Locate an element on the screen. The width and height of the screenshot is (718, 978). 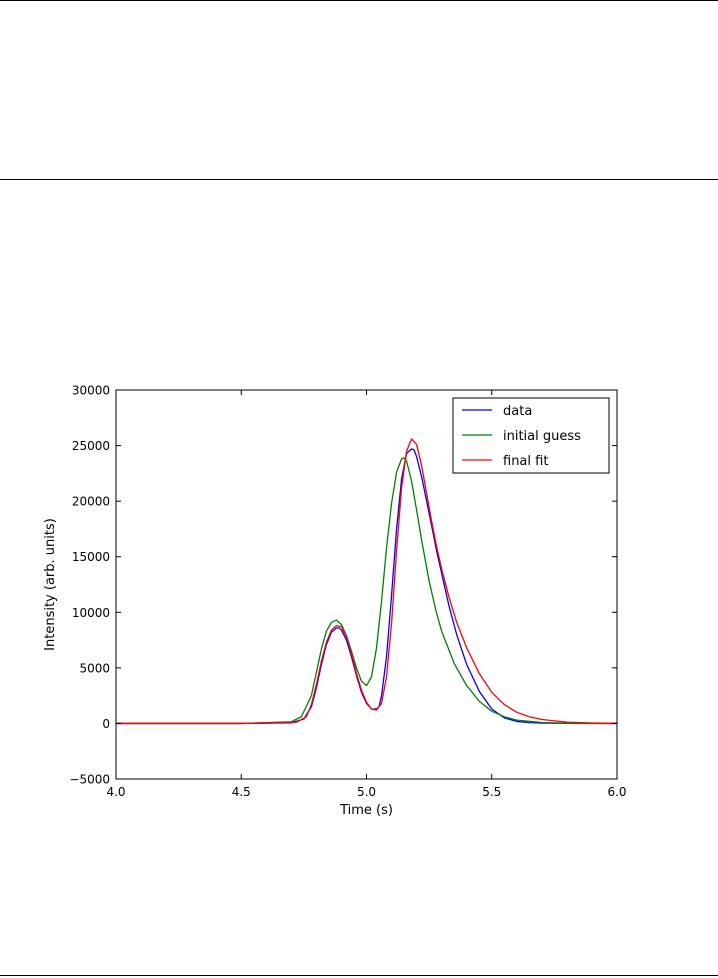
y-tick-label: 30000 is located at coordinates (91, 391).